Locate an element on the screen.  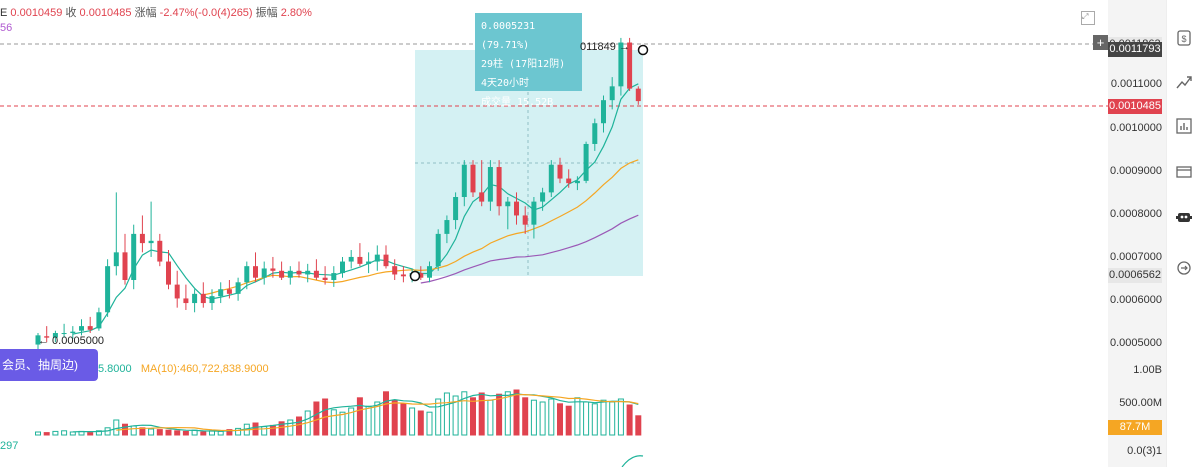
volume-pill-current: 87.7M is located at coordinates (1135, 427).